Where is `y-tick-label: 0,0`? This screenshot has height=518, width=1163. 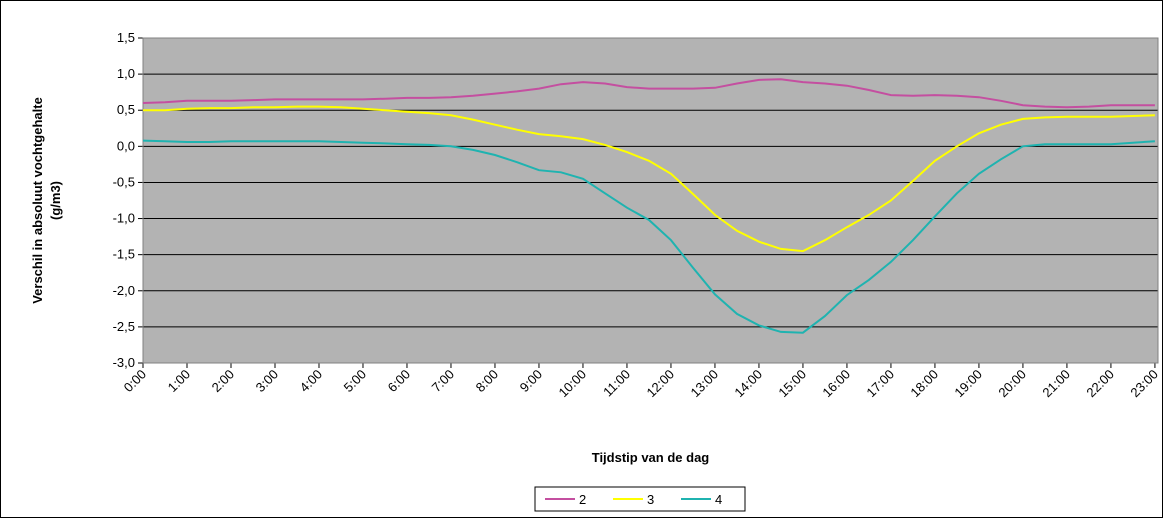 y-tick-label: 0,0 is located at coordinates (126, 145).